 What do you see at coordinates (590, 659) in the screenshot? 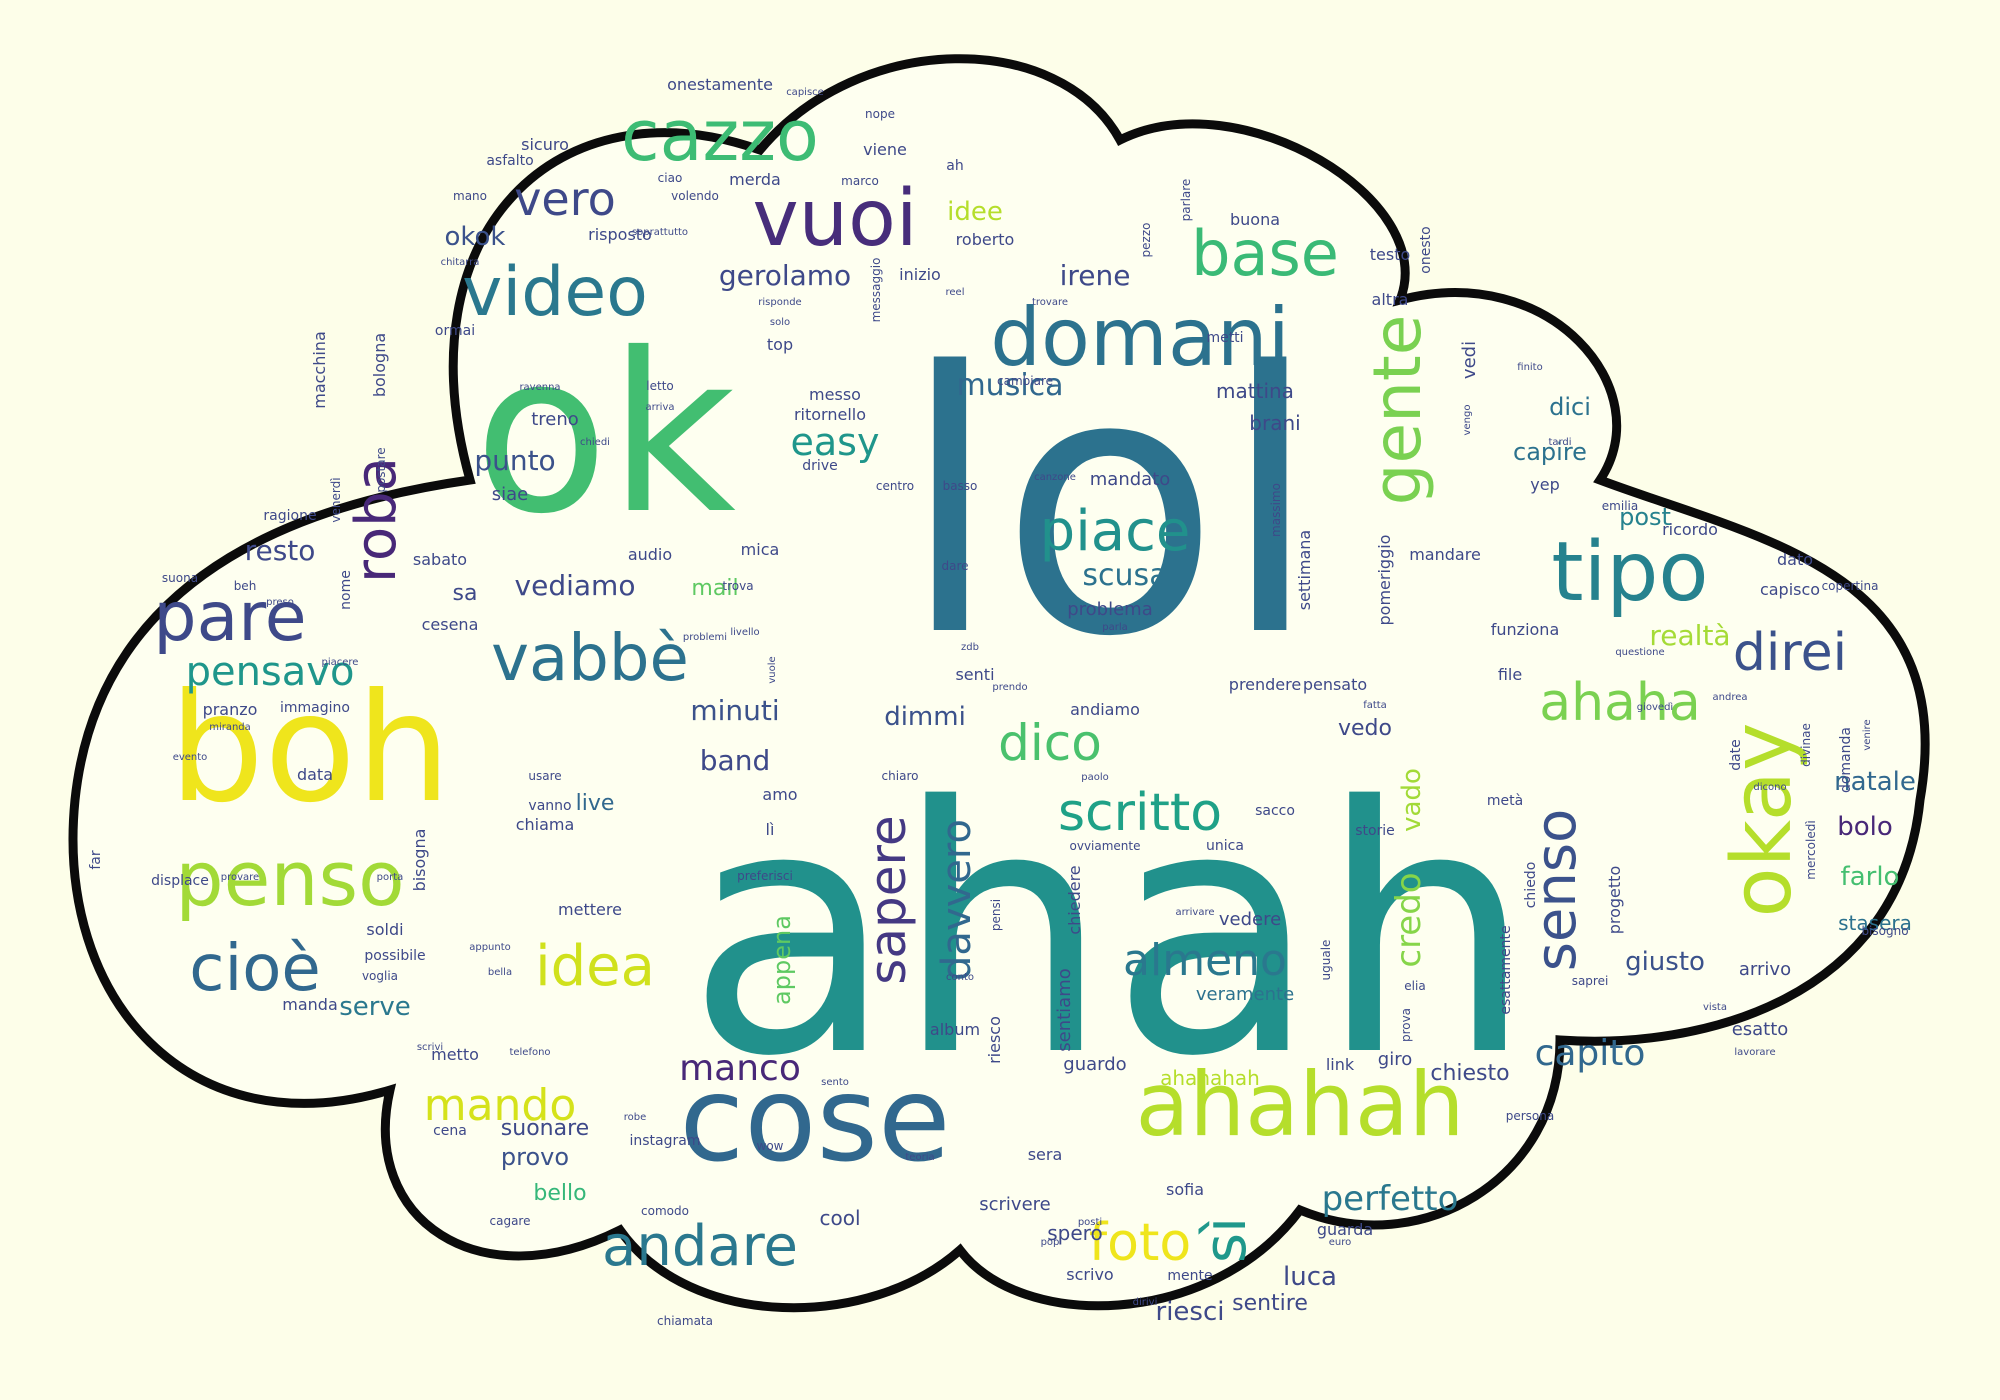
I see `word: vabbè` at bounding box center [590, 659].